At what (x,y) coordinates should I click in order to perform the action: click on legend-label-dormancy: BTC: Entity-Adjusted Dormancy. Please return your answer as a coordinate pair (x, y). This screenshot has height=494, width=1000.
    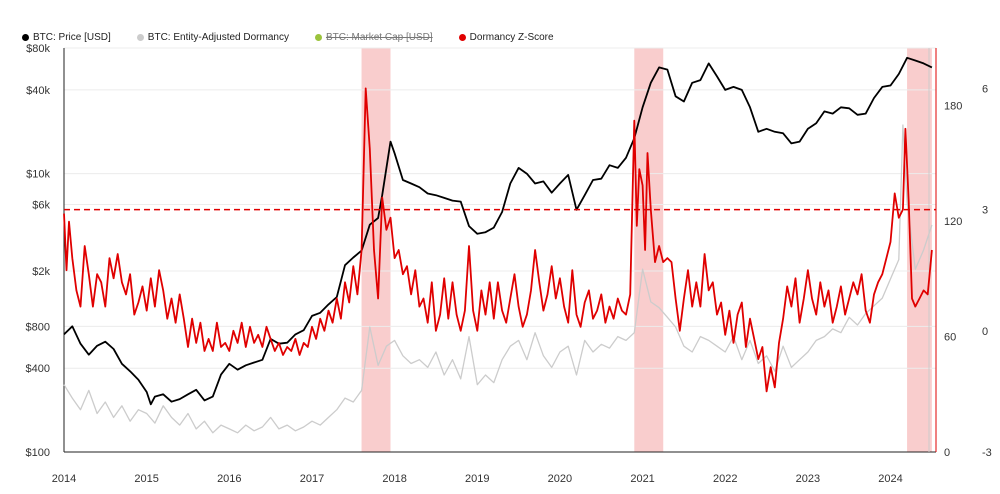
    Looking at the image, I should click on (218, 37).